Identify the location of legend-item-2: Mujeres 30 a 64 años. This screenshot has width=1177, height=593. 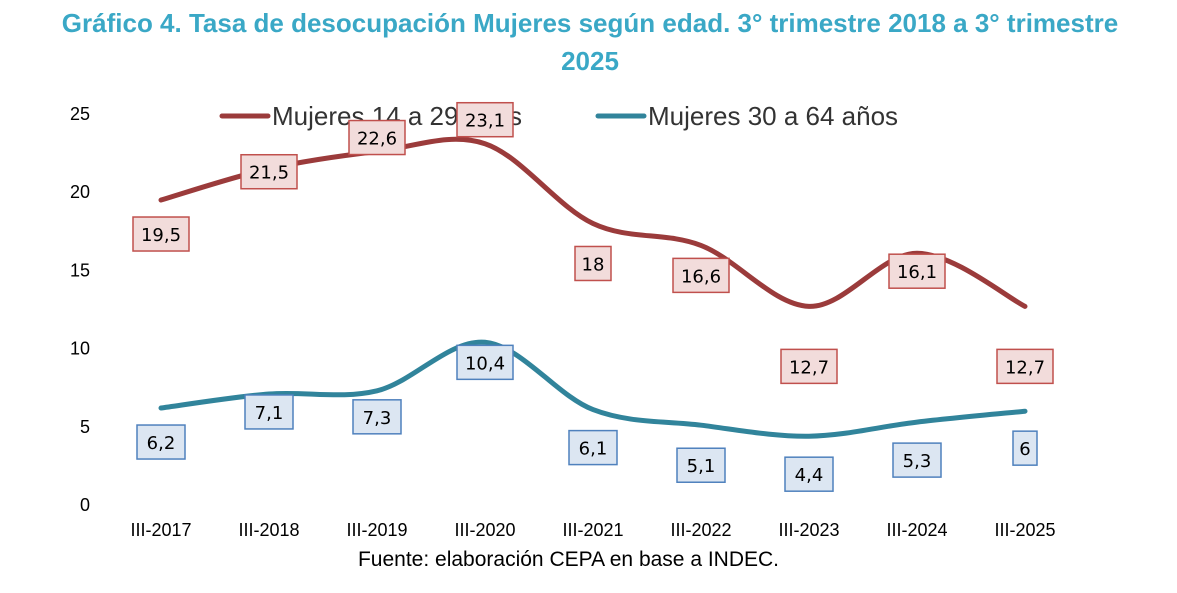
(746, 116).